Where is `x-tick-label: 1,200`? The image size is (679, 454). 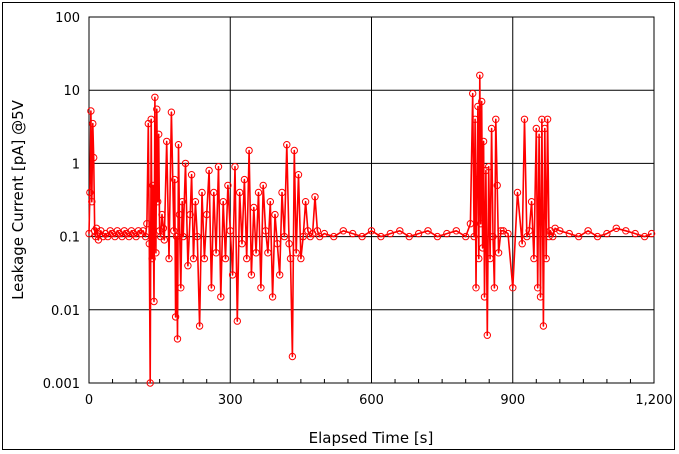
x-tick-label: 1,200 is located at coordinates (653, 400).